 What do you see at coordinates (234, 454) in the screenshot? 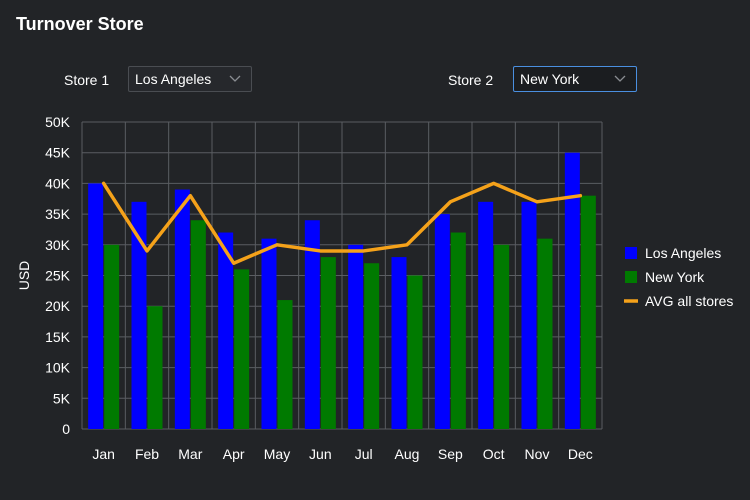
I see `x-tick-label: Apr` at bounding box center [234, 454].